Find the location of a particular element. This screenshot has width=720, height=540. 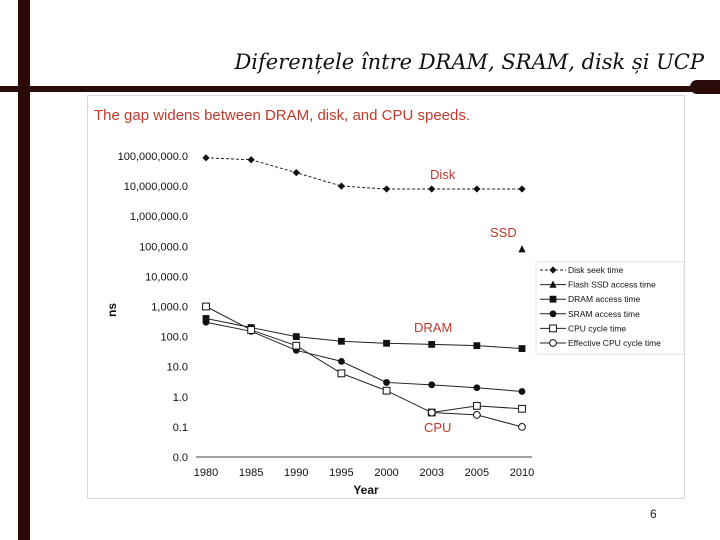

annotation-ssd: SSD is located at coordinates (503, 232).